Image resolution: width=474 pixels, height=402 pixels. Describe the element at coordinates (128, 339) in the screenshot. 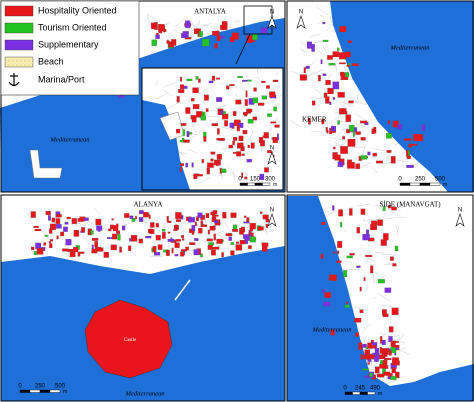

I see `castle-area` at that location.